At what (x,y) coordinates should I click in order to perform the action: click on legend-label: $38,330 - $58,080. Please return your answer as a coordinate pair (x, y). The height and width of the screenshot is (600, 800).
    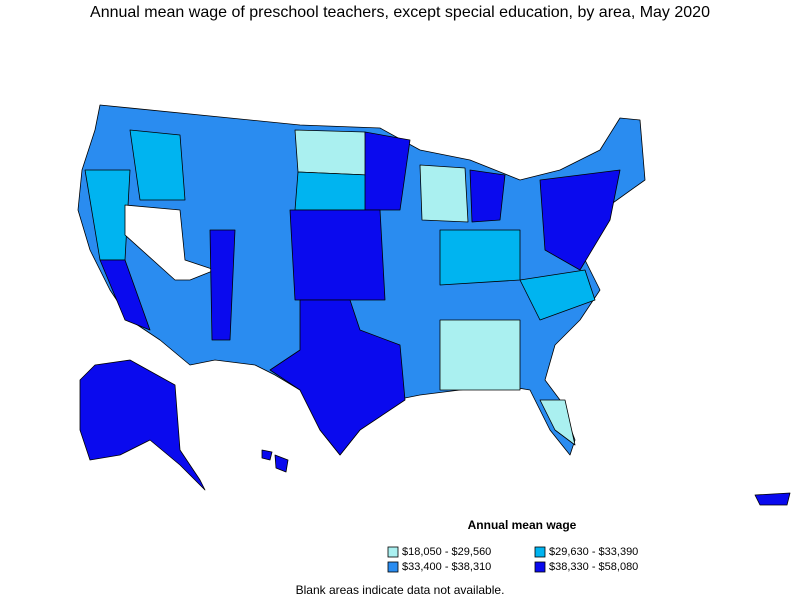
    Looking at the image, I should click on (593, 567).